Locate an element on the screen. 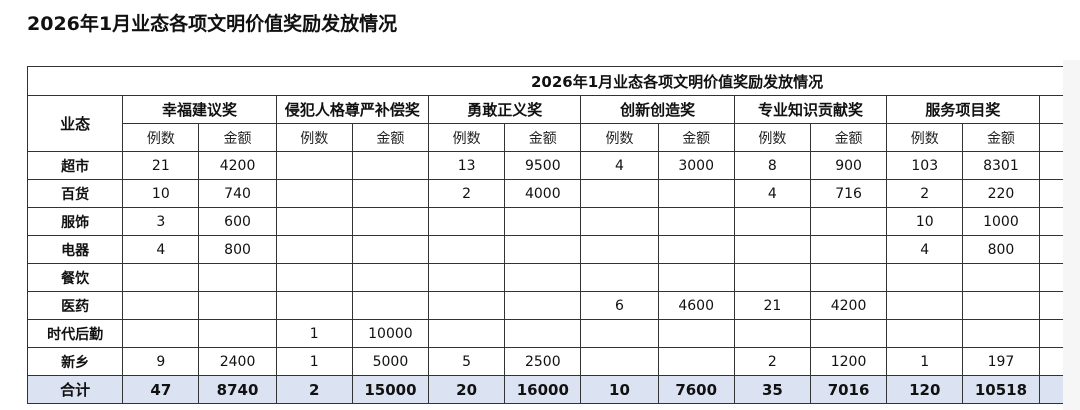 This screenshot has height=410, width=1080. amount-cell: 9500 is located at coordinates (543, 165).